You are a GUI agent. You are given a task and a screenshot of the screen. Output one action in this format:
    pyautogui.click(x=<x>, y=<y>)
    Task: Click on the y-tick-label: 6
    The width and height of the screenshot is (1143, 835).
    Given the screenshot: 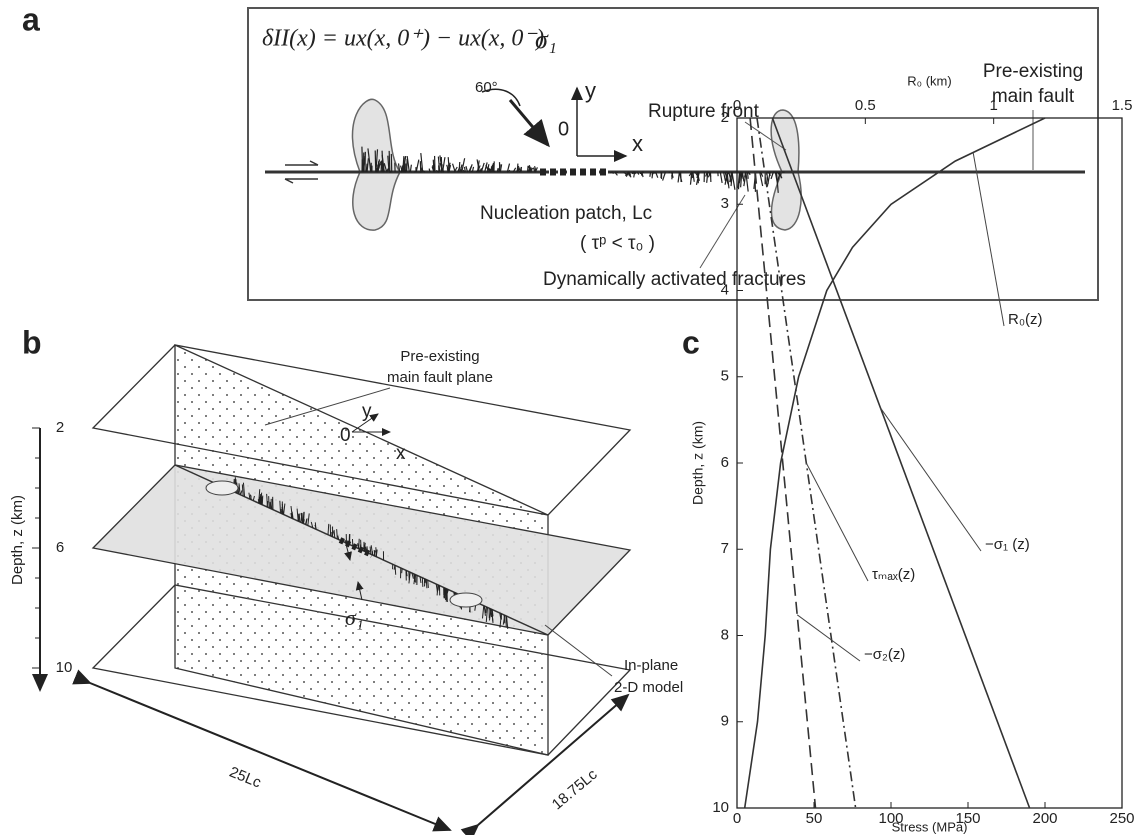 What is the action you would take?
    pyautogui.click(x=725, y=462)
    